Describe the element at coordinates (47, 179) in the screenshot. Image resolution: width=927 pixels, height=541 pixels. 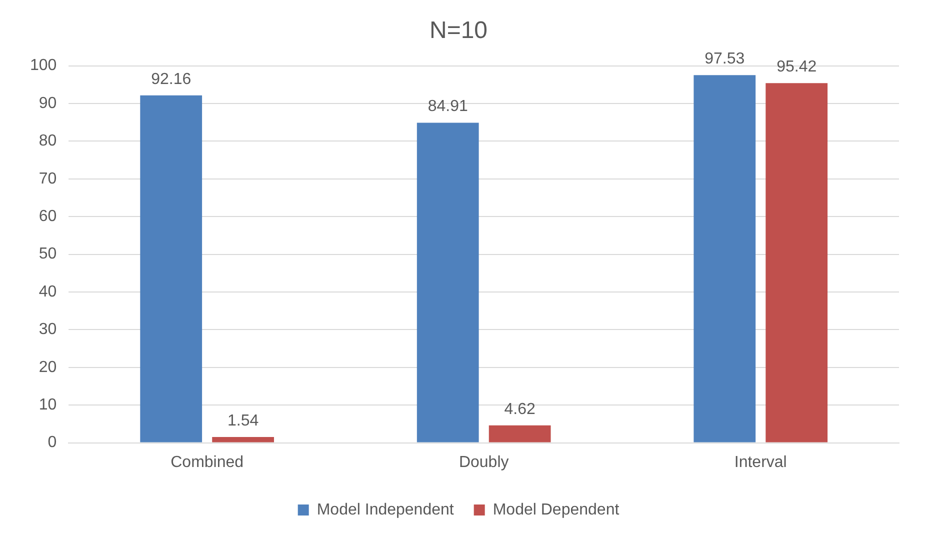
I see `y-tick-label: 70` at that location.